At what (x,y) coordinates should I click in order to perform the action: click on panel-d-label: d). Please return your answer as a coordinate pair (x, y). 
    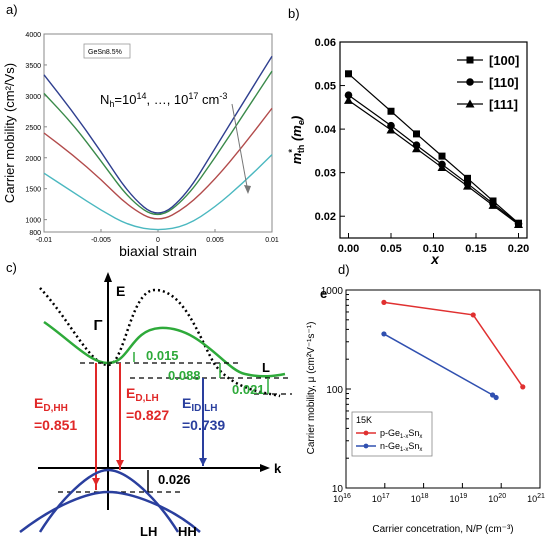
    Looking at the image, I should click on (344, 269).